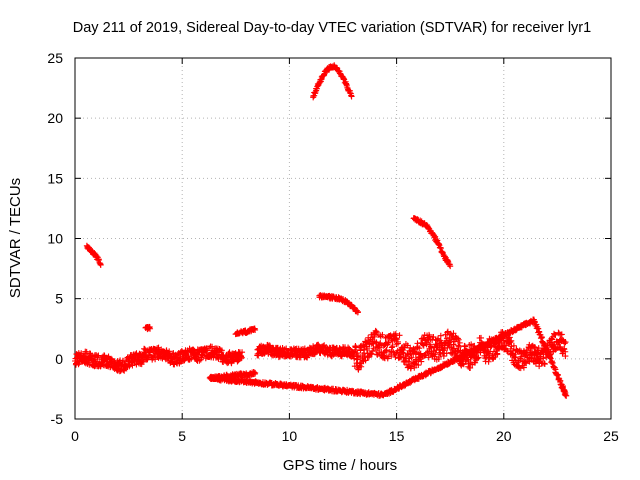 The image size is (640, 480). I want to click on y-tick-label: 20, so click(55, 118).